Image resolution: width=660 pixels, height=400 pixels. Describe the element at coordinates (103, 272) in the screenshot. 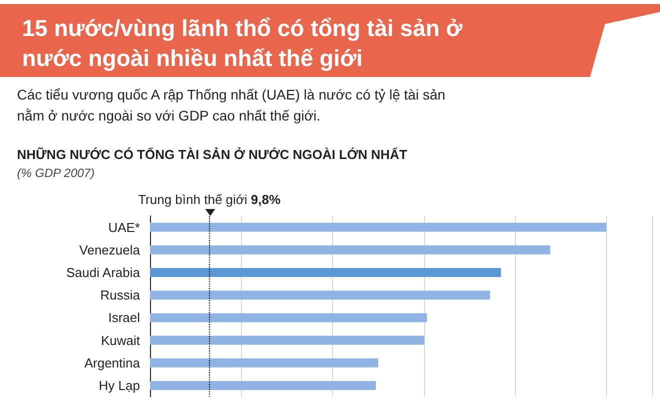

I see `y-tick-label: Saudi Arabia` at that location.